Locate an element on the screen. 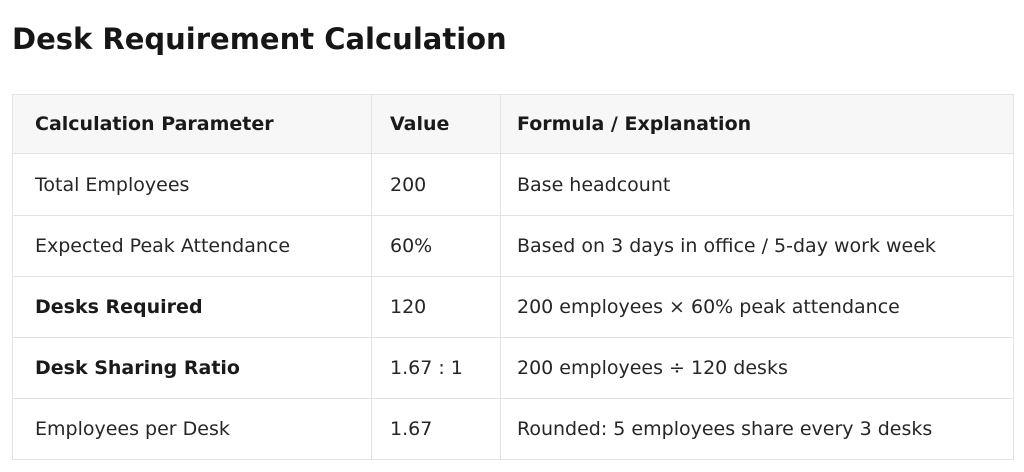 This screenshot has width=1024, height=472. cell-value: 60% is located at coordinates (436, 246).